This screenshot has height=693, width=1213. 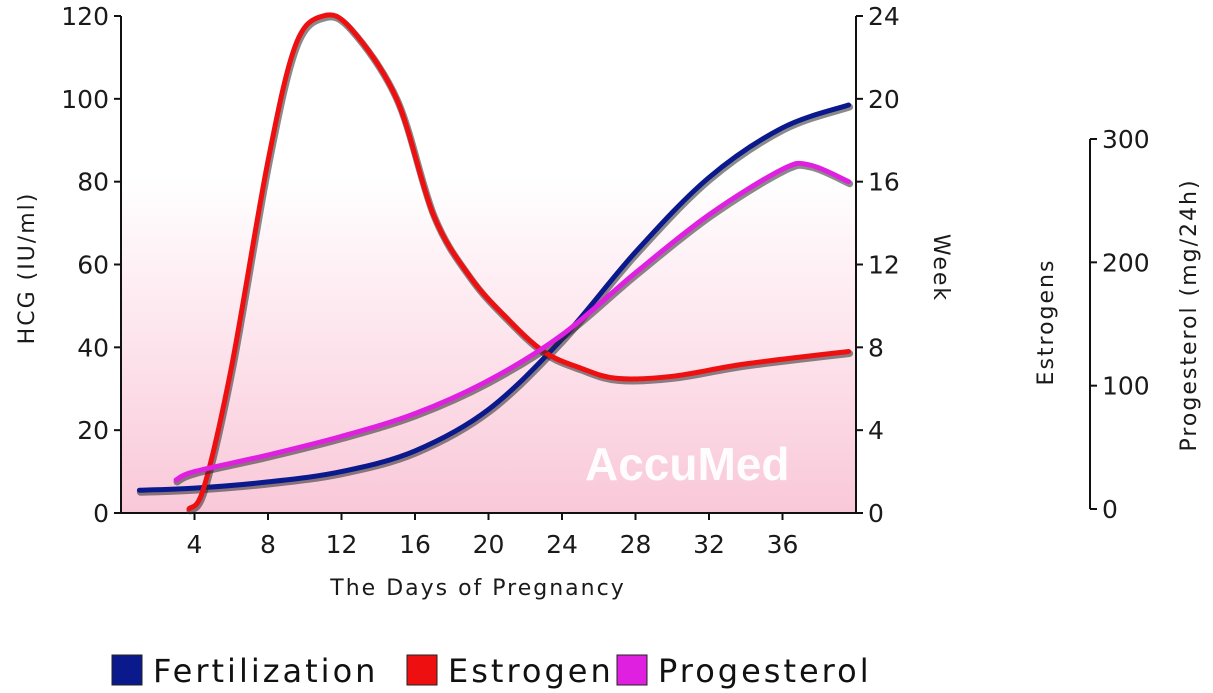 I want to click on week-axis-tick-label: 8, so click(x=876, y=347).